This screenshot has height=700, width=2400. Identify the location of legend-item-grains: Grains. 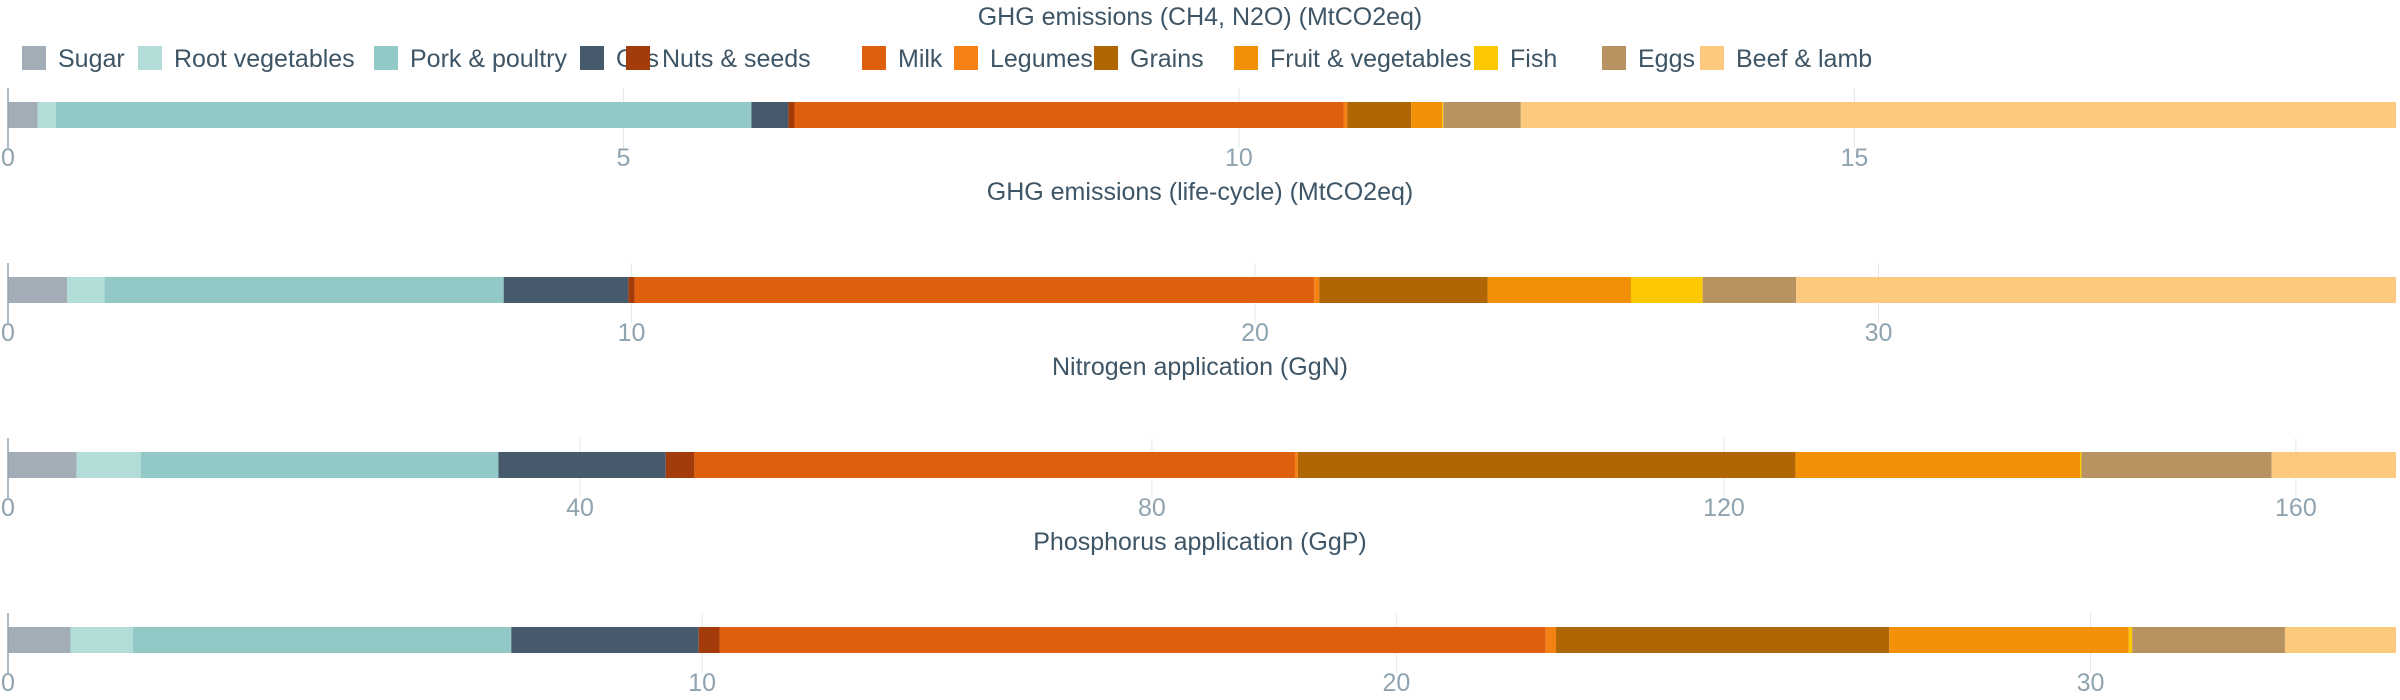
(1149, 59).